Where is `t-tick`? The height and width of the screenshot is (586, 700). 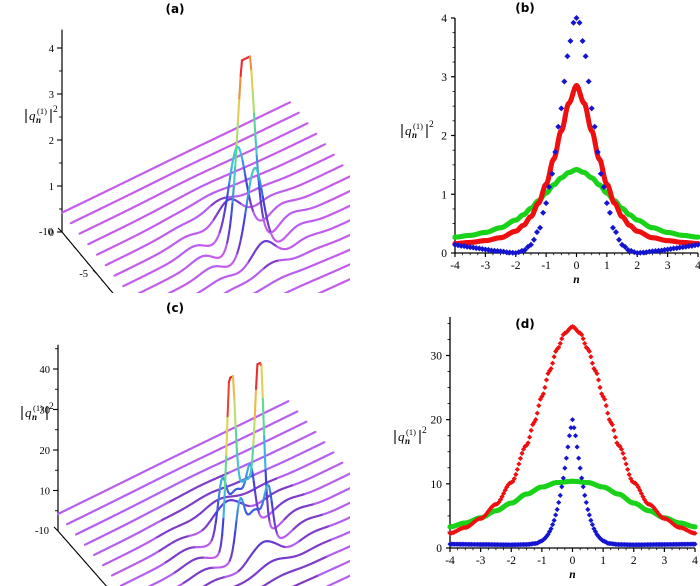
t-tick is located at coordinates (60, 230).